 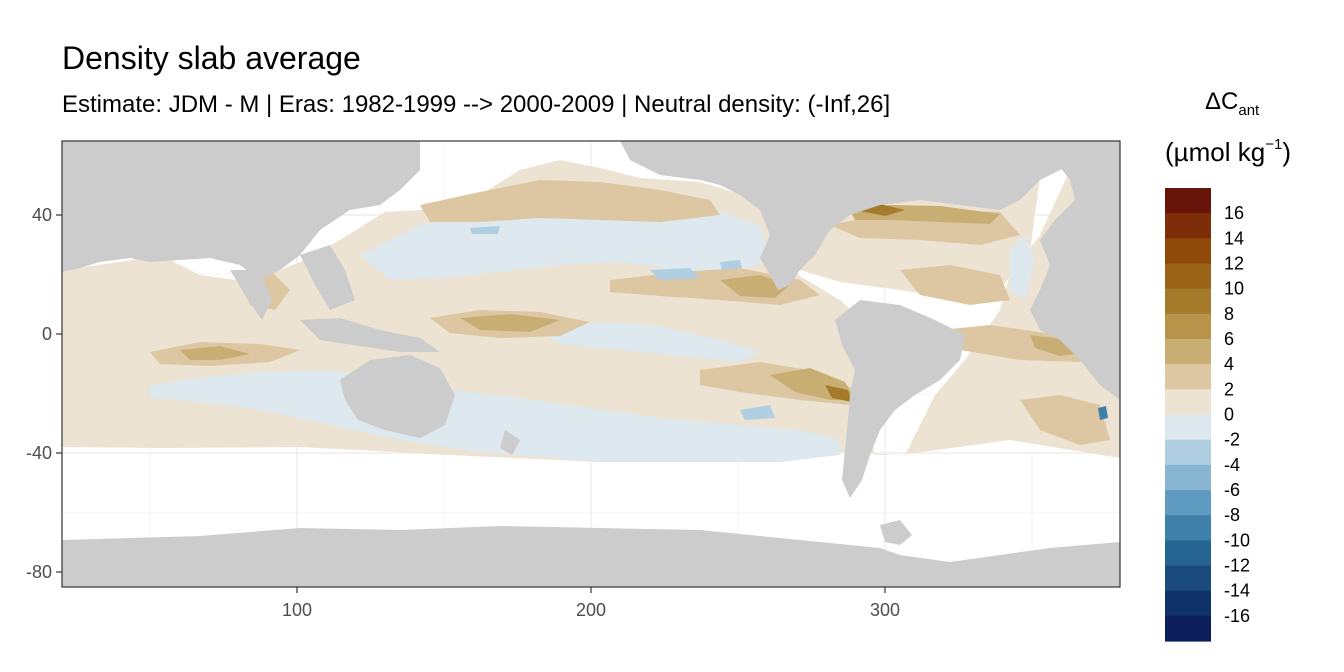 What do you see at coordinates (510, 442) in the screenshot?
I see `land-new-zealand` at bounding box center [510, 442].